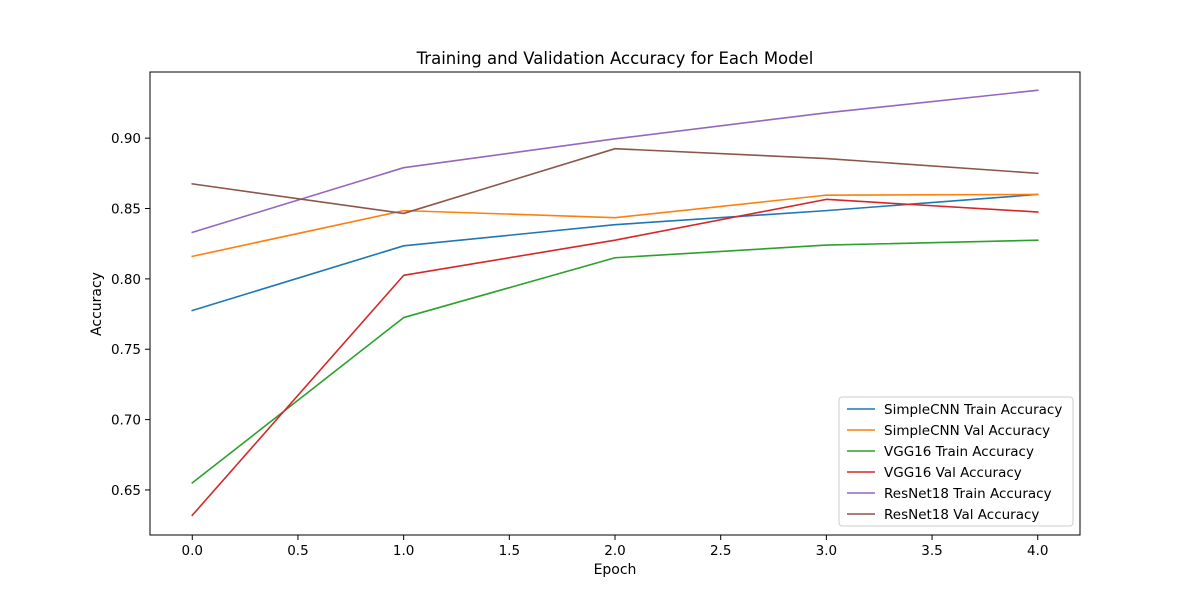 Image resolution: width=1200 pixels, height=600 pixels. Describe the element at coordinates (126, 139) in the screenshot. I see `y-tick-label: 0.90` at that location.